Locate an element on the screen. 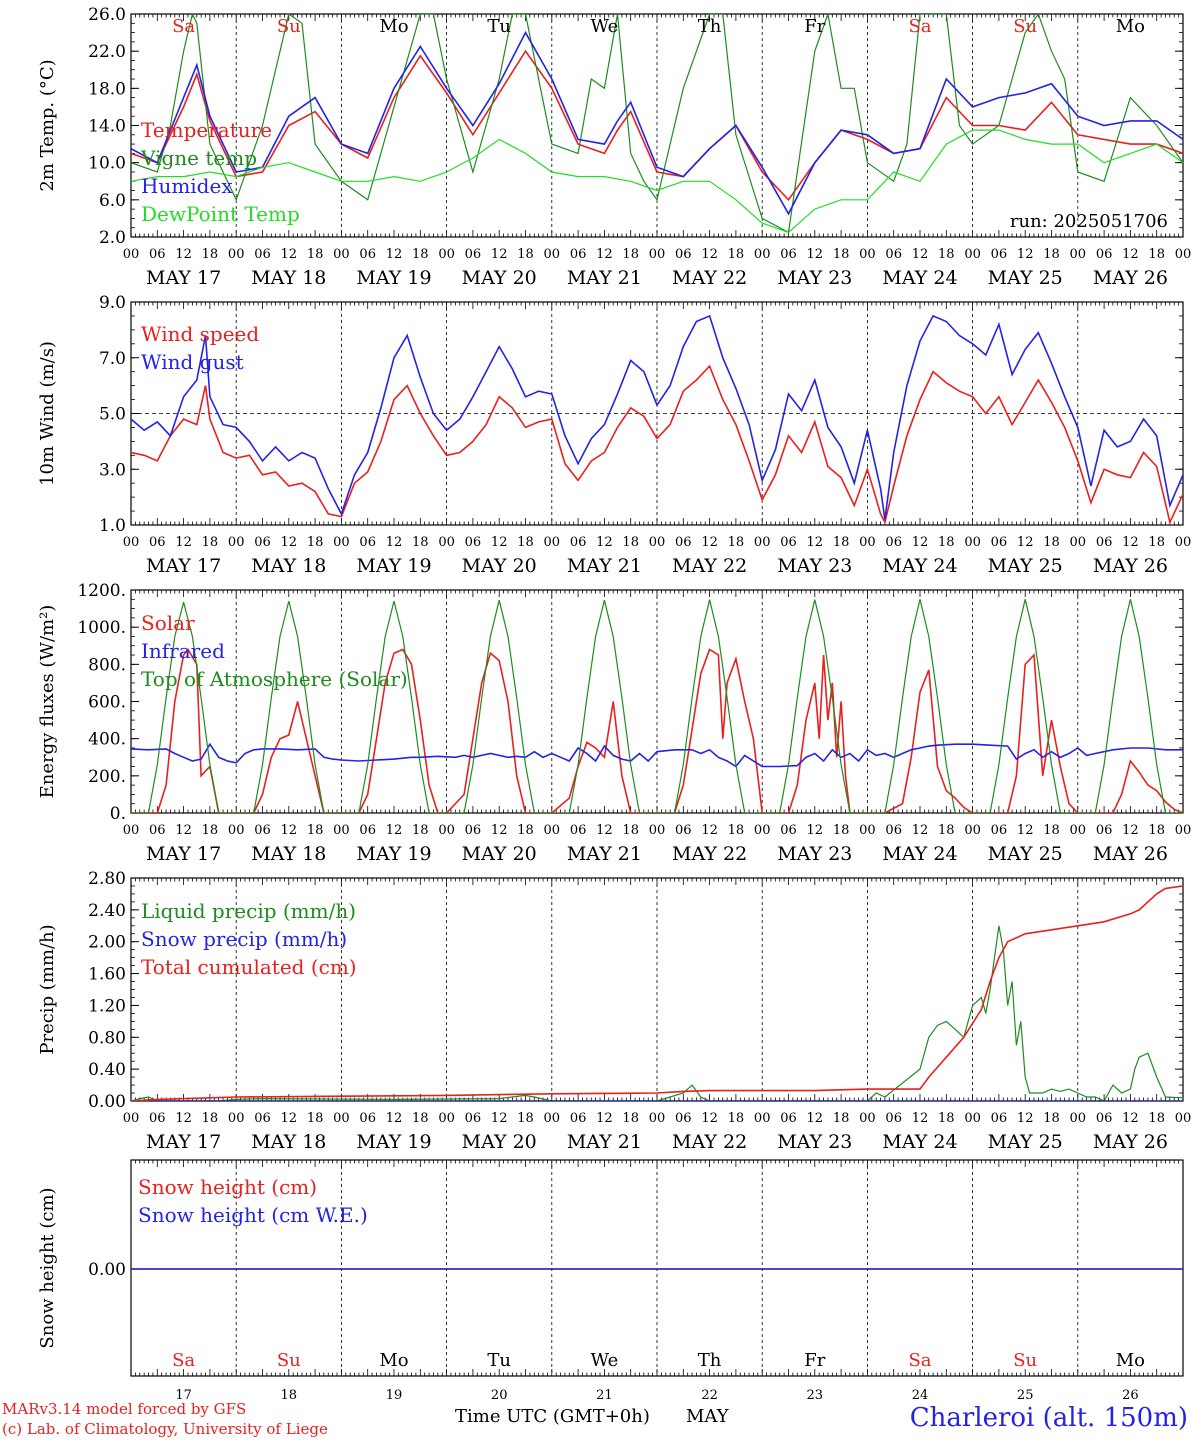 The height and width of the screenshot is (1440, 1194). y-tick-label: 5.0 is located at coordinates (112, 415).